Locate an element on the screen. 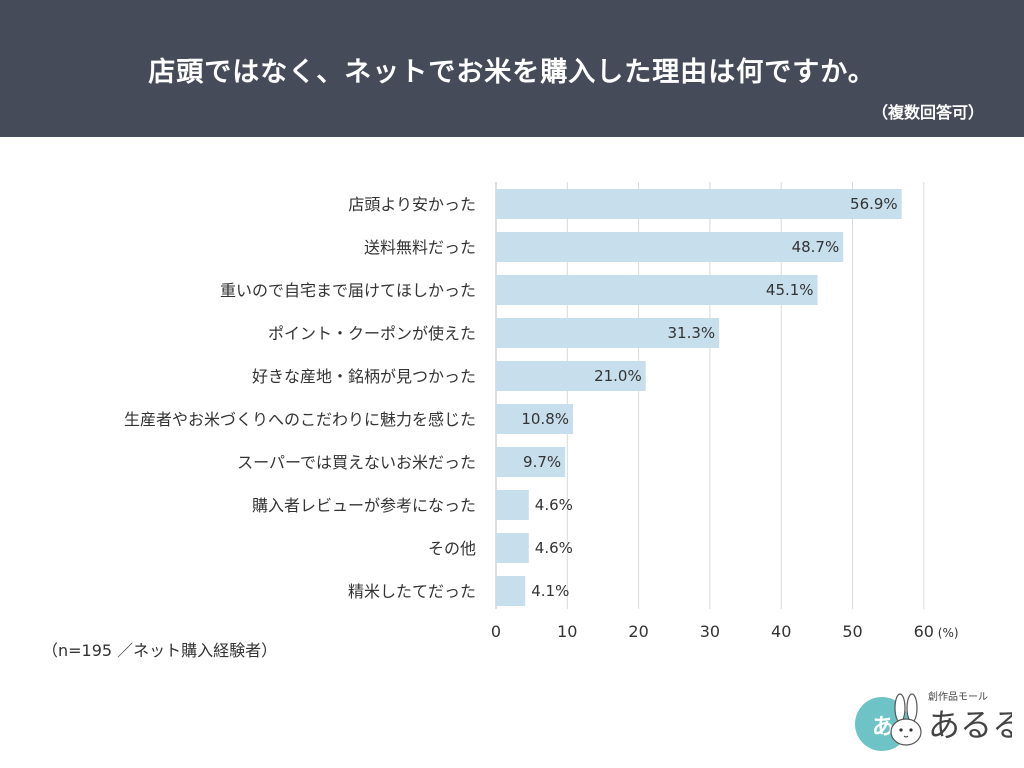  x-tick-label: 40 is located at coordinates (781, 631).